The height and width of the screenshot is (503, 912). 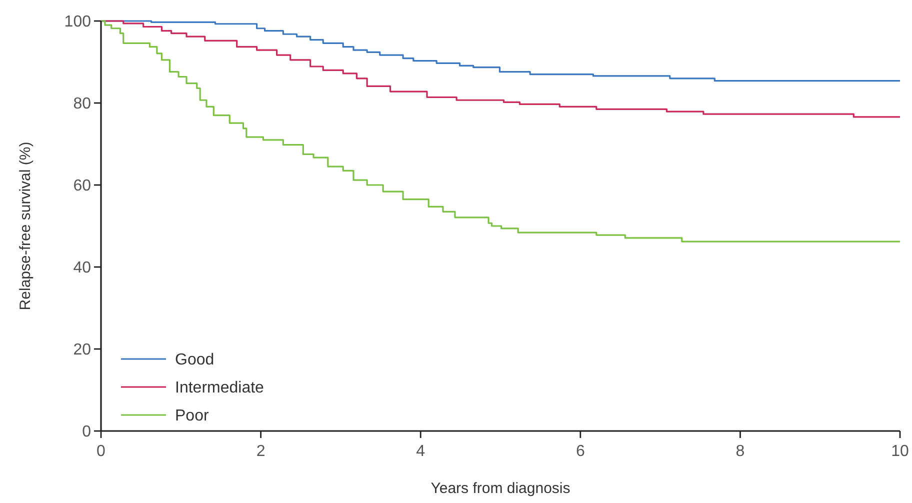 What do you see at coordinates (25, 226) in the screenshot?
I see `y-axis-title: Relapse-free survival (%)` at bounding box center [25, 226].